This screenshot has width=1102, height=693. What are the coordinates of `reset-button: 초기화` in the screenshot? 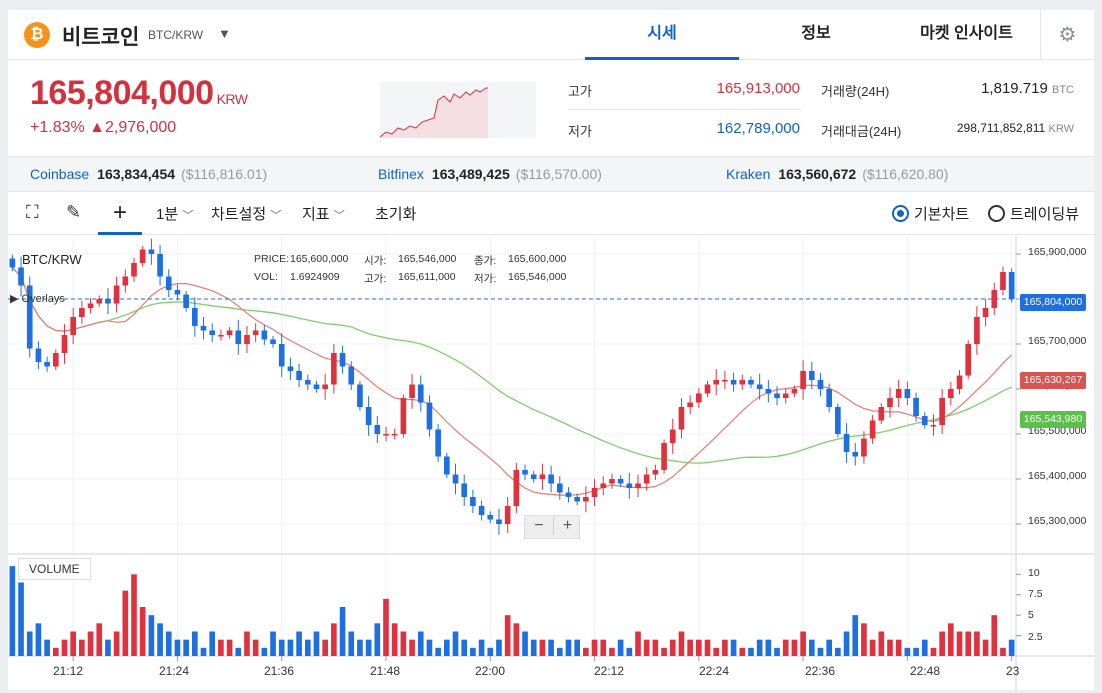 It's located at (396, 214).